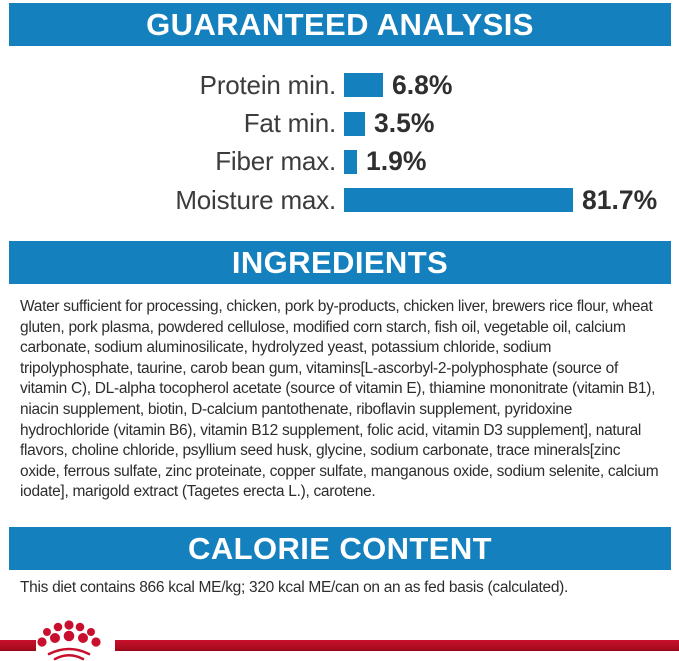 The height and width of the screenshot is (661, 679). Describe the element at coordinates (339, 123) in the screenshot. I see `analysis-row: Fat min. 3.5%` at that location.